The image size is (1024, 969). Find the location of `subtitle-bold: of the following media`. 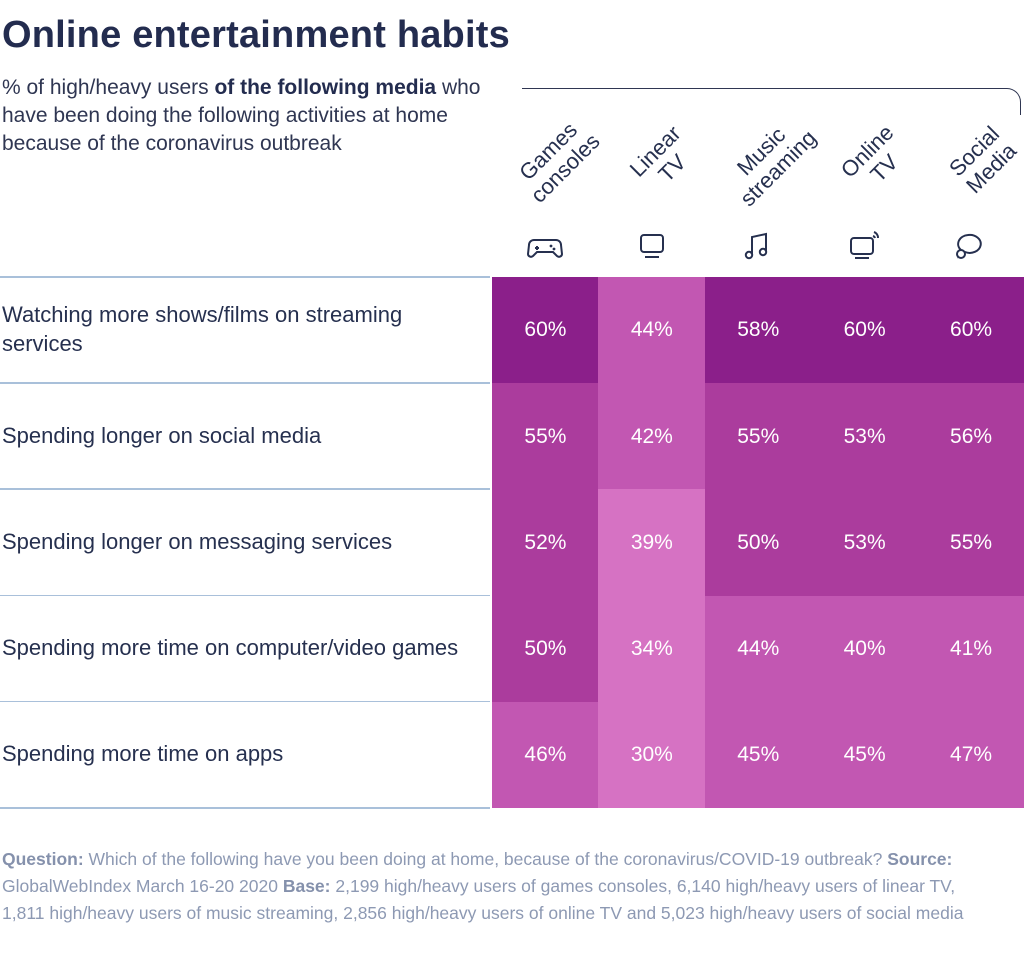

subtitle-bold: of the following media is located at coordinates (325, 87).